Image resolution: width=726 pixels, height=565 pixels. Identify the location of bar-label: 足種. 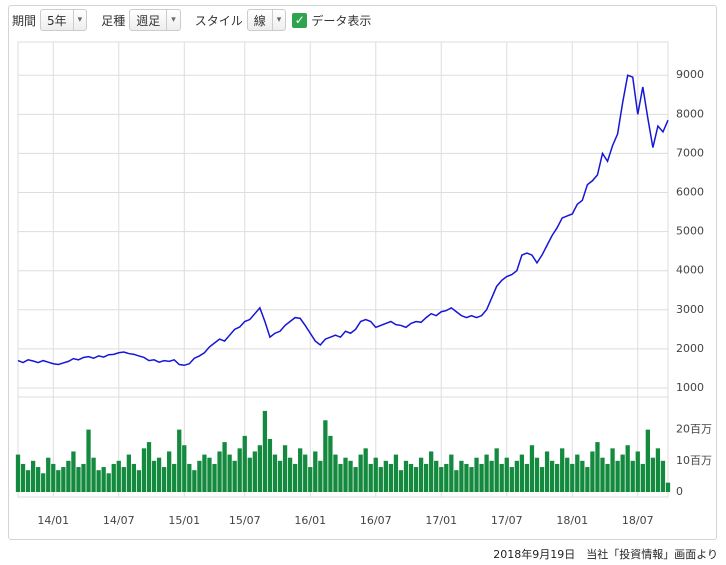
(113, 20).